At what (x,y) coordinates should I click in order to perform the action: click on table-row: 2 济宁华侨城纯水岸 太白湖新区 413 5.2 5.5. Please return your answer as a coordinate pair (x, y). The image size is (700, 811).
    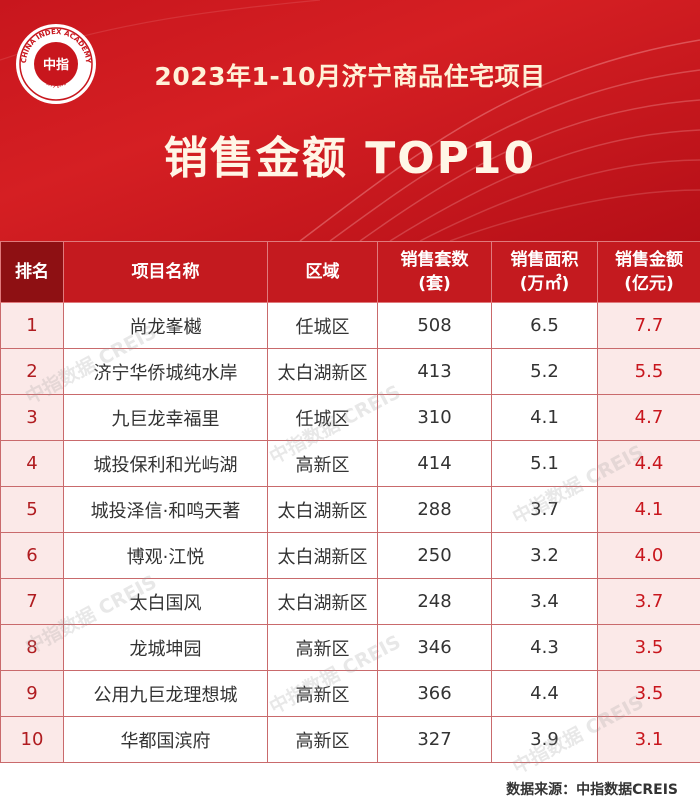
    Looking at the image, I should click on (350, 371).